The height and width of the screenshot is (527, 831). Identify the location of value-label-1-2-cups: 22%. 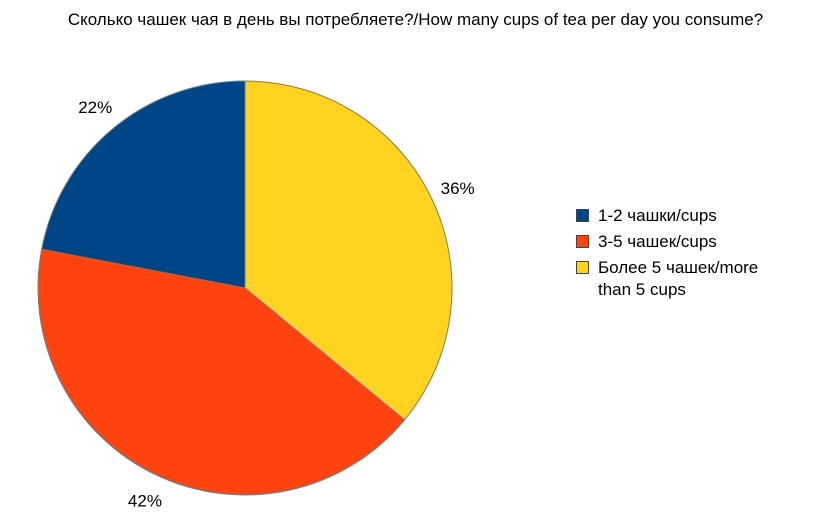
(95, 107).